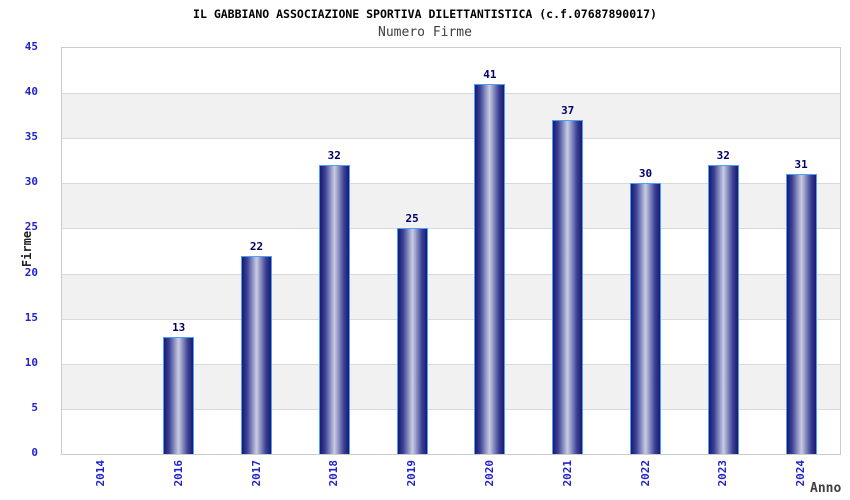  I want to click on x-tick-label: 2021, so click(567, 473).